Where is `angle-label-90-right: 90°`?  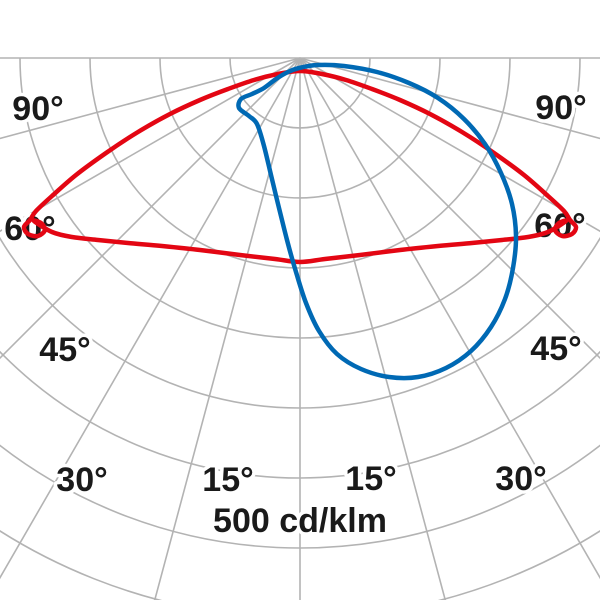
angle-label-90-right: 90° is located at coordinates (560, 108).